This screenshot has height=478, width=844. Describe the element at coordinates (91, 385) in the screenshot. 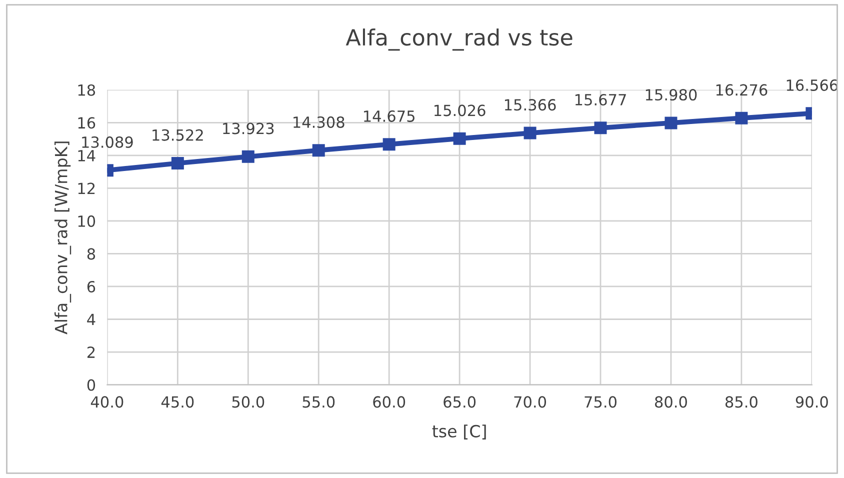

I see `y-tick-label: 0` at that location.